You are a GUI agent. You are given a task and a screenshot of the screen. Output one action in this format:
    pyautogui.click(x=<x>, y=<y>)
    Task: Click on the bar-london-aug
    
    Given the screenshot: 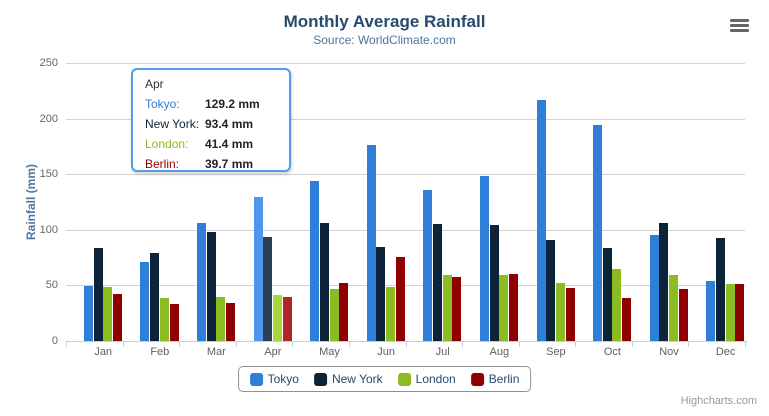 What is the action you would take?
    pyautogui.click(x=504, y=307)
    